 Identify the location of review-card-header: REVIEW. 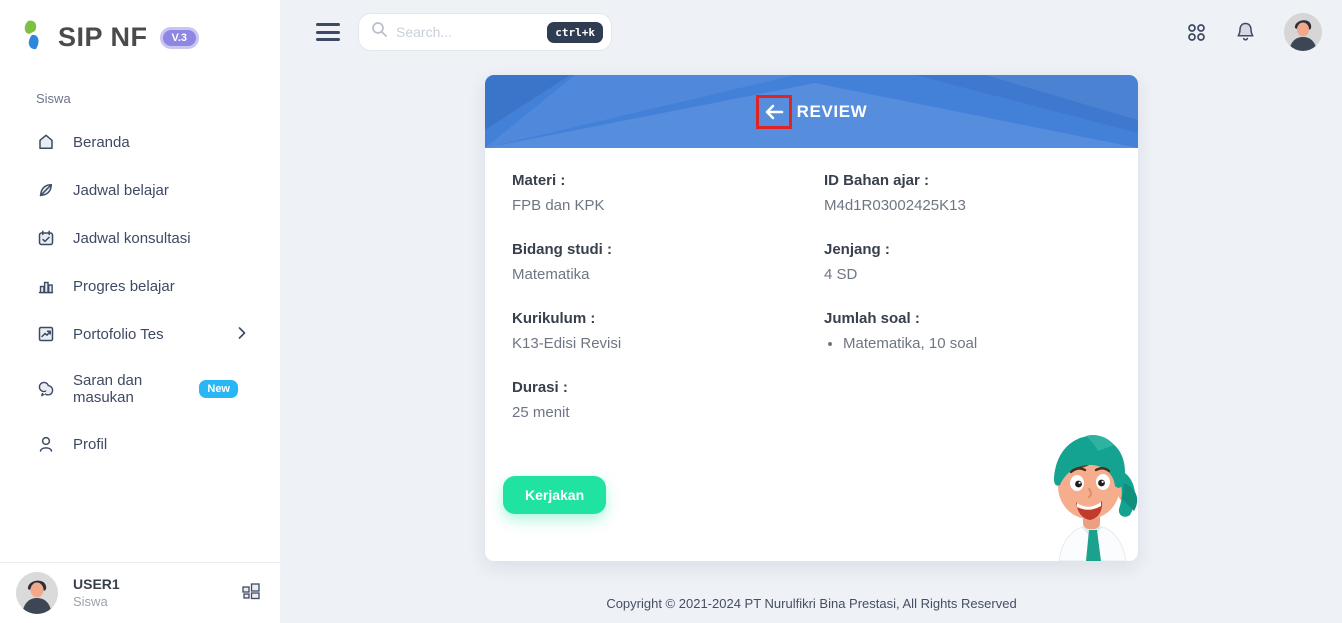
(811, 111).